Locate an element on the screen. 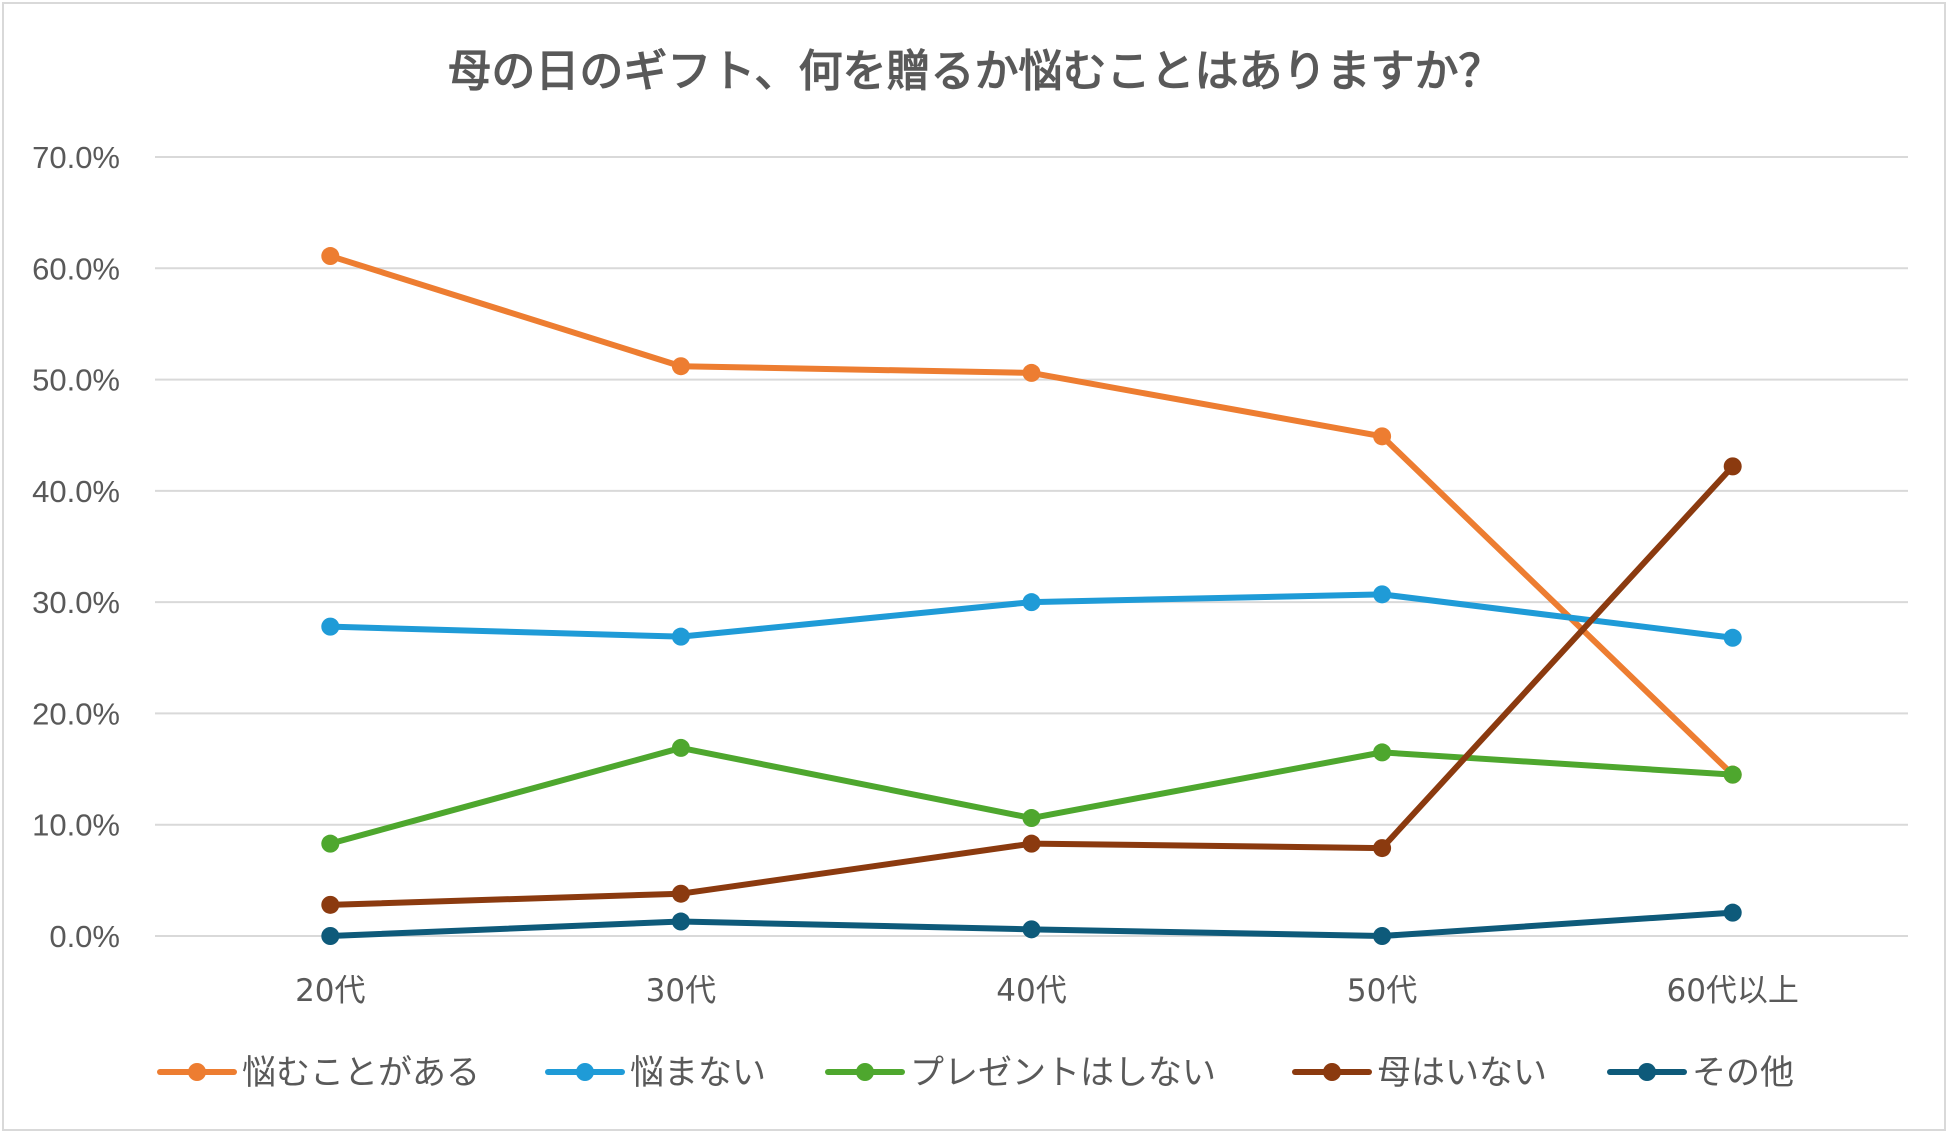 This screenshot has width=1950, height=1135. y-tick-label: 10.0% is located at coordinates (76, 825).